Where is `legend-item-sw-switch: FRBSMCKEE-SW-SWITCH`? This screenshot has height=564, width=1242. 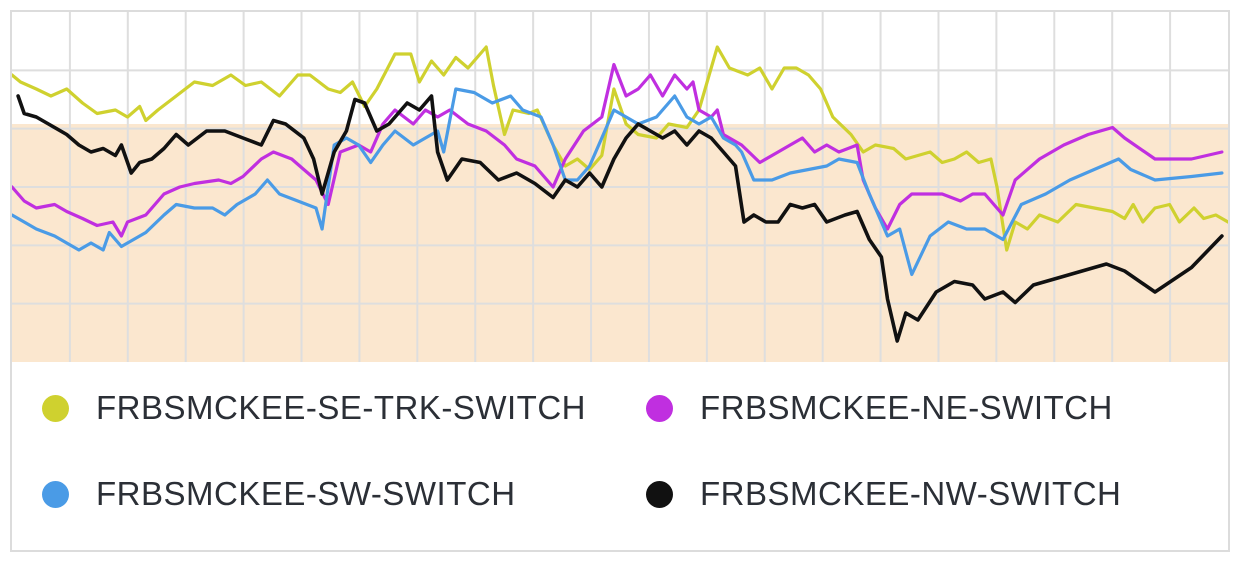
legend-item-sw-switch: FRBSMCKEE-SW-SWITCH is located at coordinates (279, 494).